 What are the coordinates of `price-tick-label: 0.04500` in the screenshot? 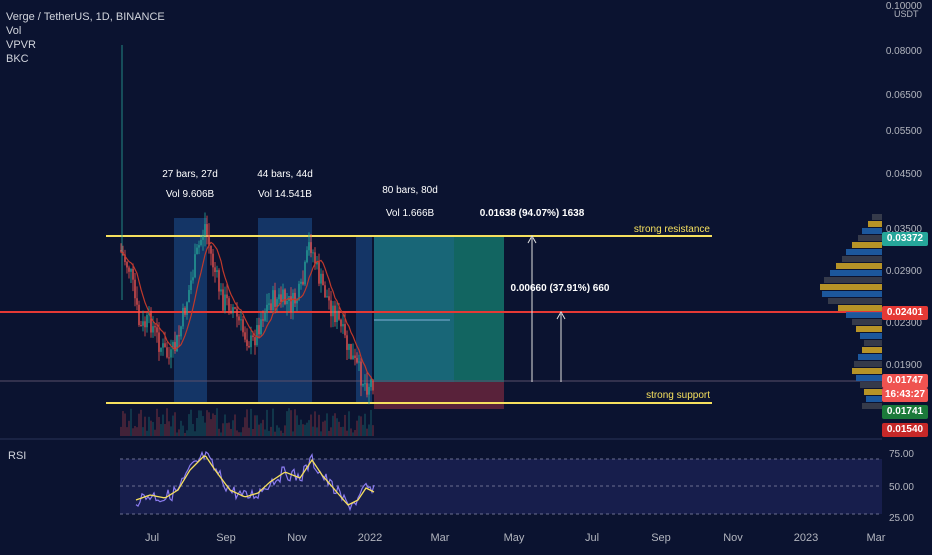 It's located at (904, 174).